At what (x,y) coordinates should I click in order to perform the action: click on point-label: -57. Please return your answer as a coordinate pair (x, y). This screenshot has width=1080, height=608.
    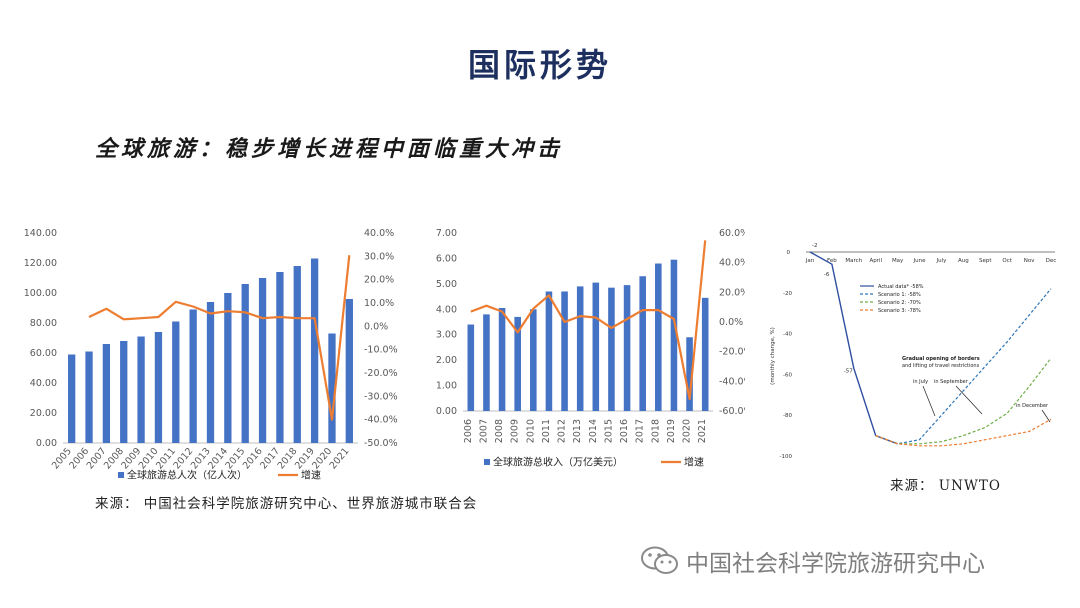
    Looking at the image, I should click on (848, 371).